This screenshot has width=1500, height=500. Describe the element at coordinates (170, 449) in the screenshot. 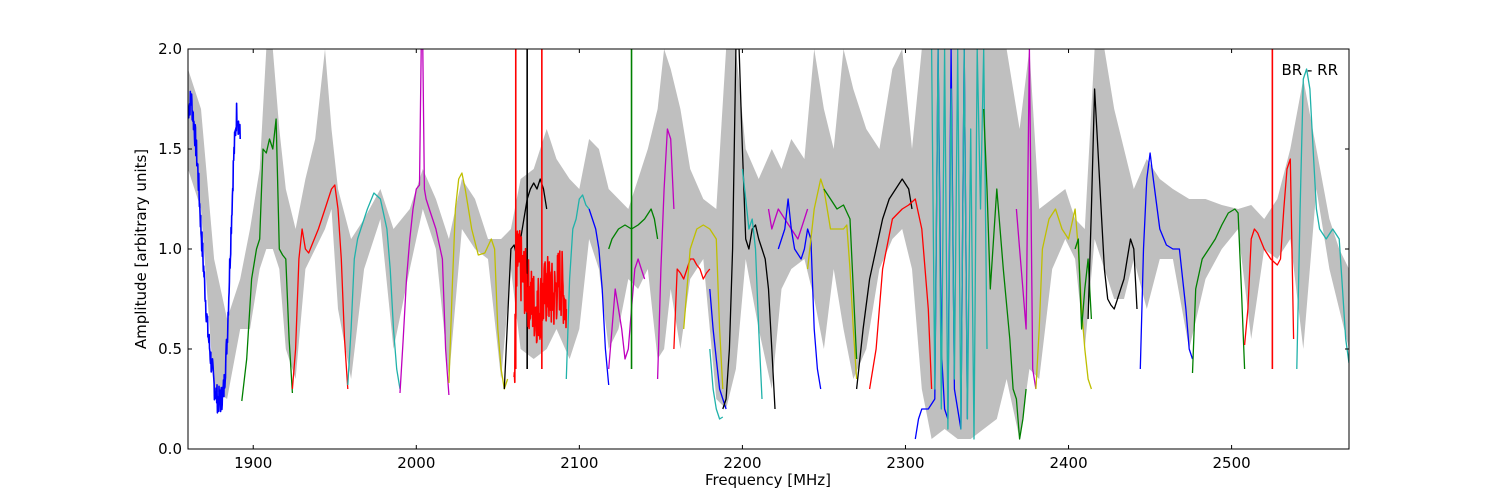

I see `y-tick-label: 0.0` at that location.